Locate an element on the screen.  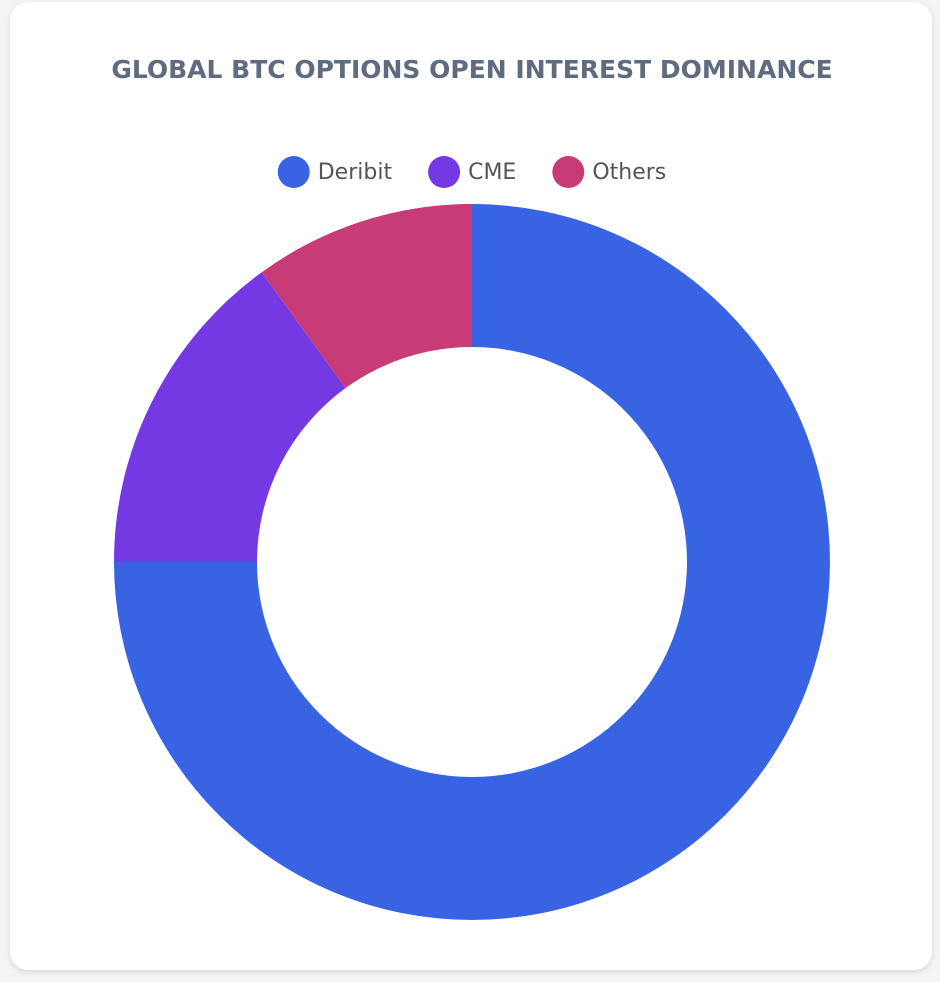
legend-label: Others is located at coordinates (629, 172).